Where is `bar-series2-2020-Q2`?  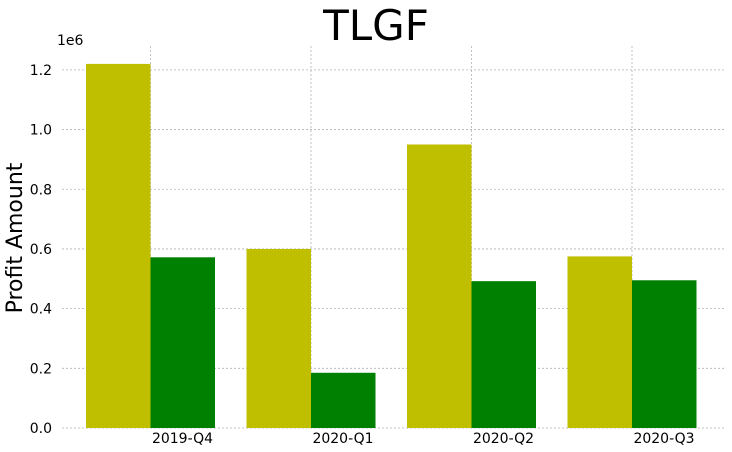 bar-series2-2020-Q2 is located at coordinates (503, 354).